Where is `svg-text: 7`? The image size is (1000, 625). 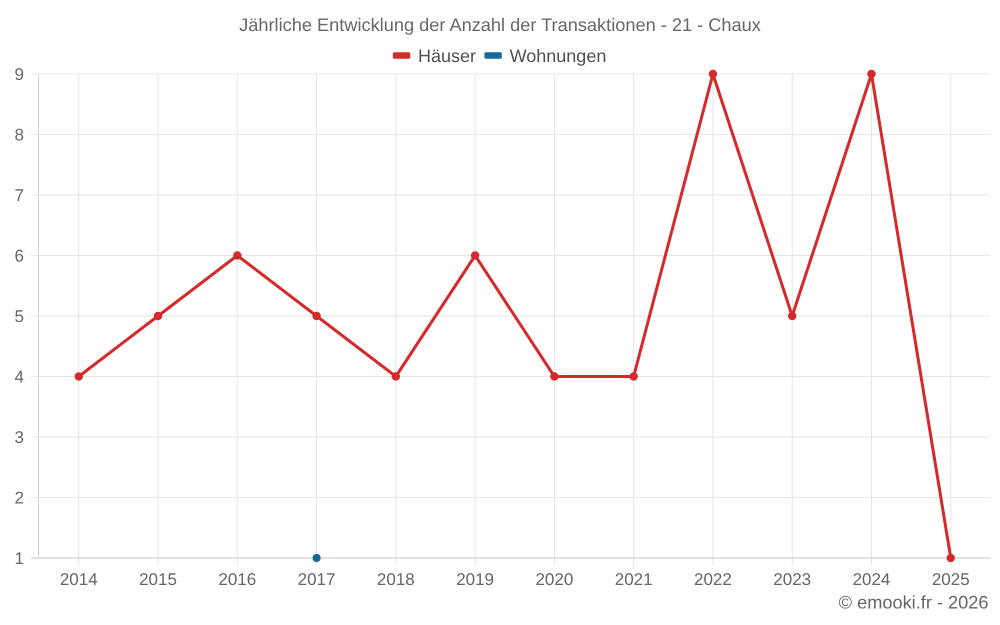 svg-text: 7 is located at coordinates (19, 195).